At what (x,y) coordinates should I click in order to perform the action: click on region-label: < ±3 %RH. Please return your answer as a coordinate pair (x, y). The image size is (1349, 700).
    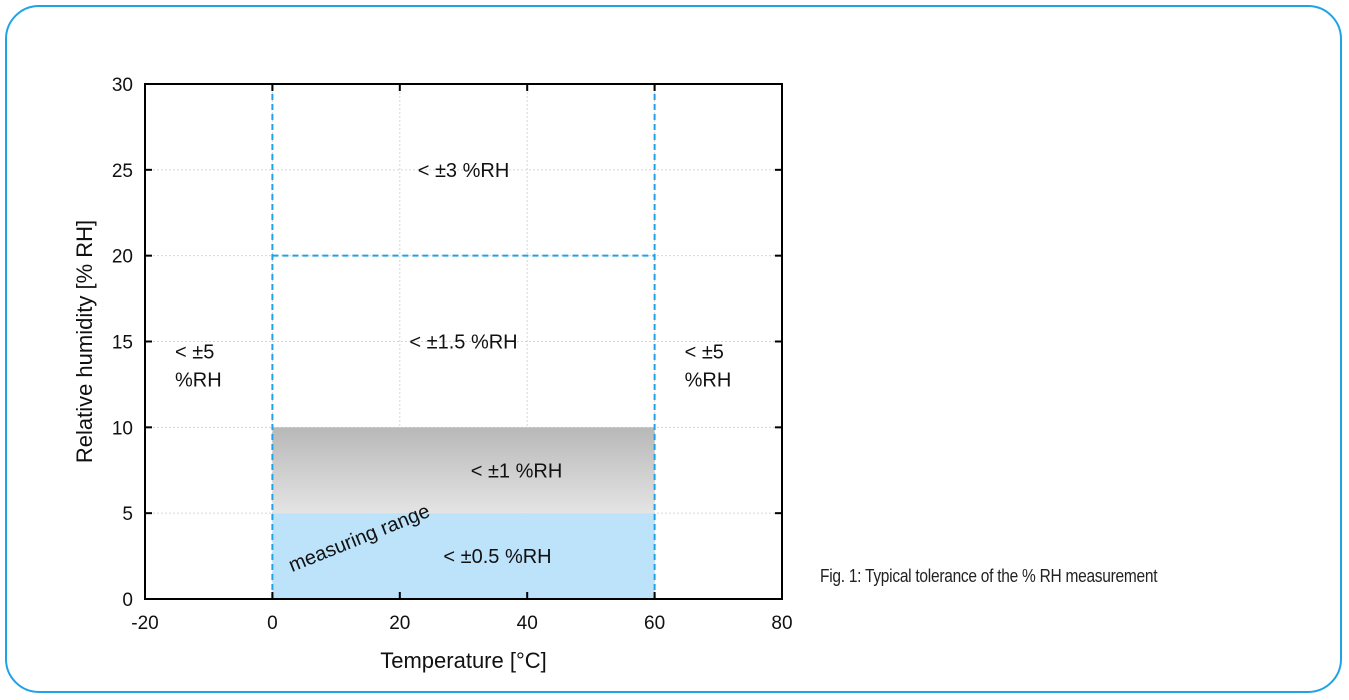
    Looking at the image, I should click on (464, 171).